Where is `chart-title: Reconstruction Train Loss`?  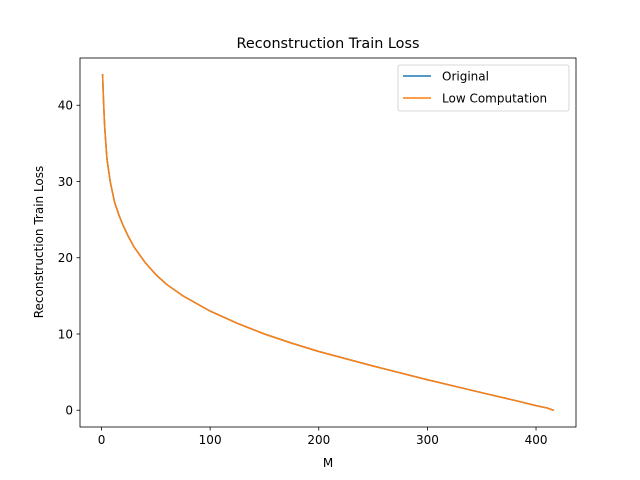 chart-title: Reconstruction Train Loss is located at coordinates (328, 44).